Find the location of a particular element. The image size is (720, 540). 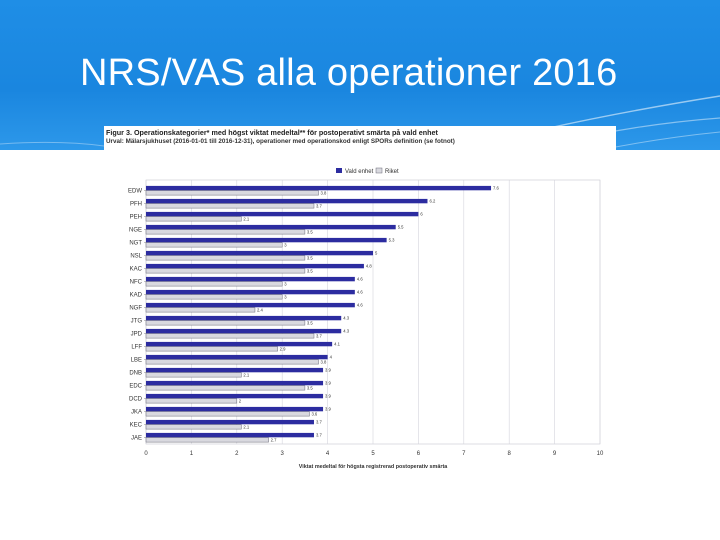

x-tick-label: 6 is located at coordinates (419, 454).